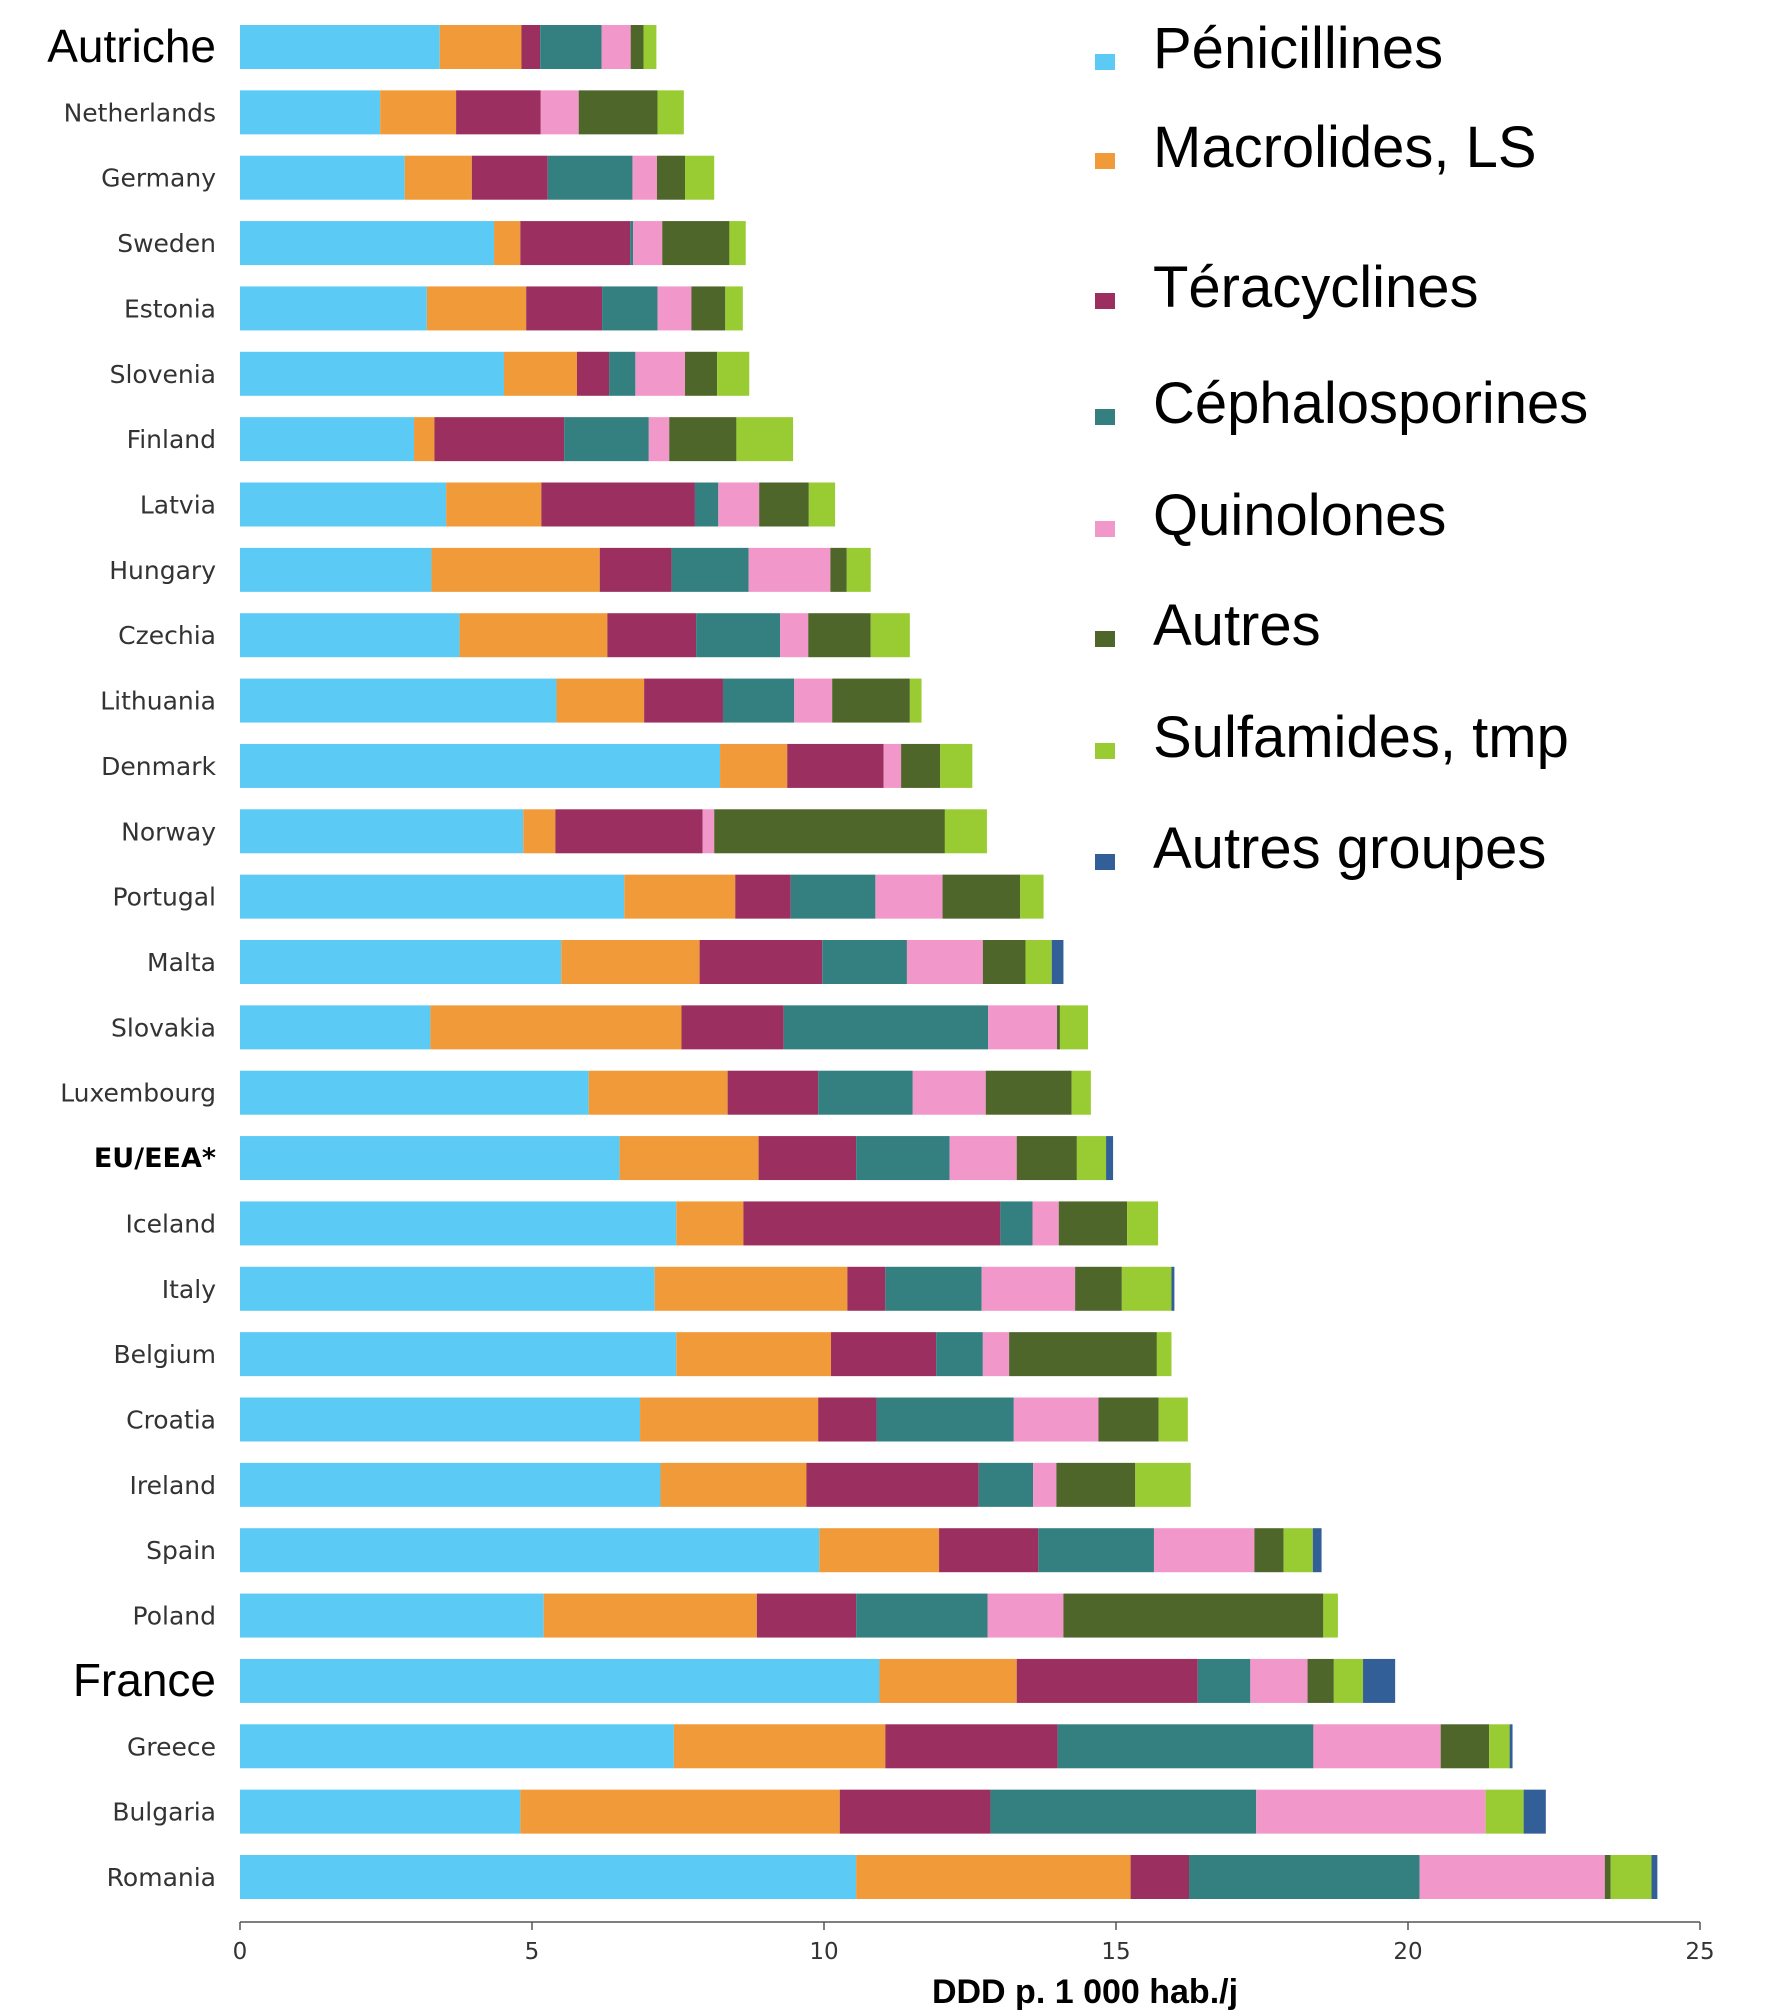 This screenshot has width=1766, height=2016. What do you see at coordinates (189, 1289) in the screenshot?
I see `category-label: Italy` at bounding box center [189, 1289].